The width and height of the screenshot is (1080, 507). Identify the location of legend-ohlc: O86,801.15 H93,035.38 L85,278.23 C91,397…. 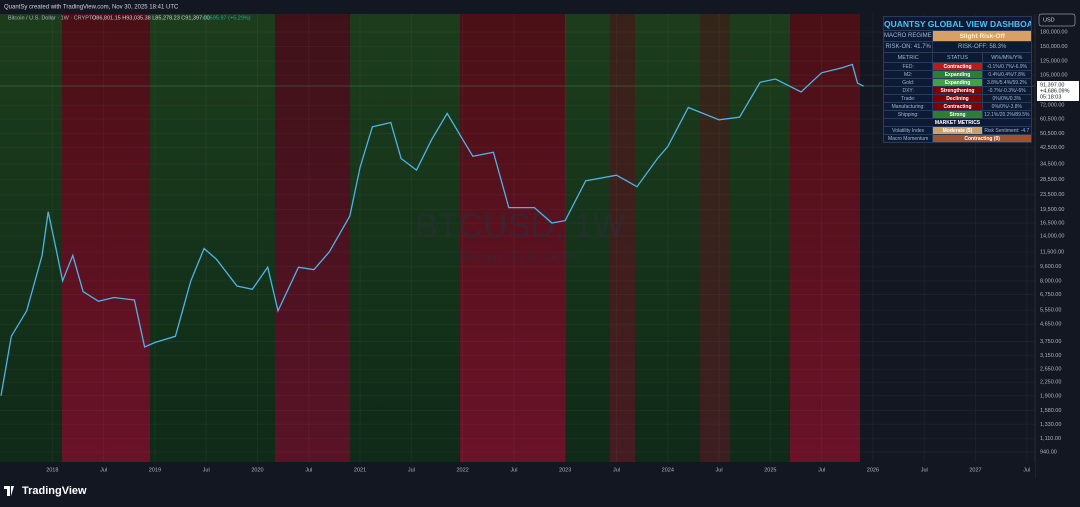
(151, 18).